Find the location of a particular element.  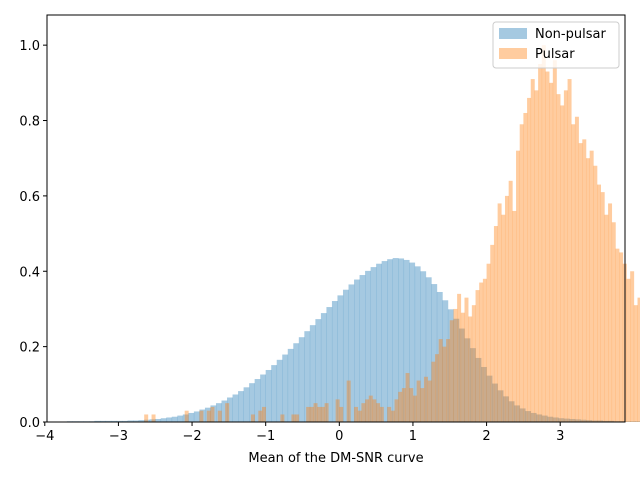

y-axis-ticks: 0.0 0.2 0.4 0.6 0.8 1.0 is located at coordinates (33, 235).